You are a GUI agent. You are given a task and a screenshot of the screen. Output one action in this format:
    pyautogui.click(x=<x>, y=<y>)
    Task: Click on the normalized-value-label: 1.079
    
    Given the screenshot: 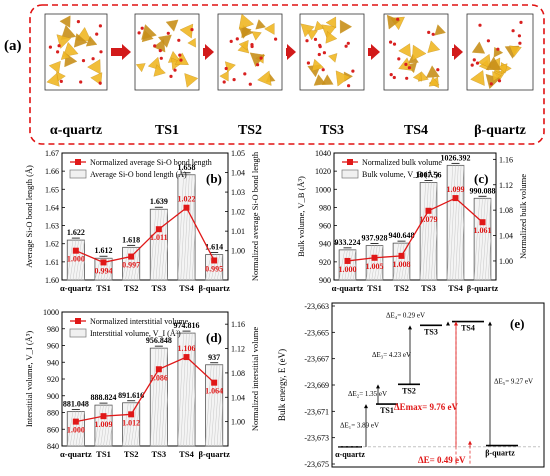 What is the action you would take?
    pyautogui.click(x=429, y=219)
    